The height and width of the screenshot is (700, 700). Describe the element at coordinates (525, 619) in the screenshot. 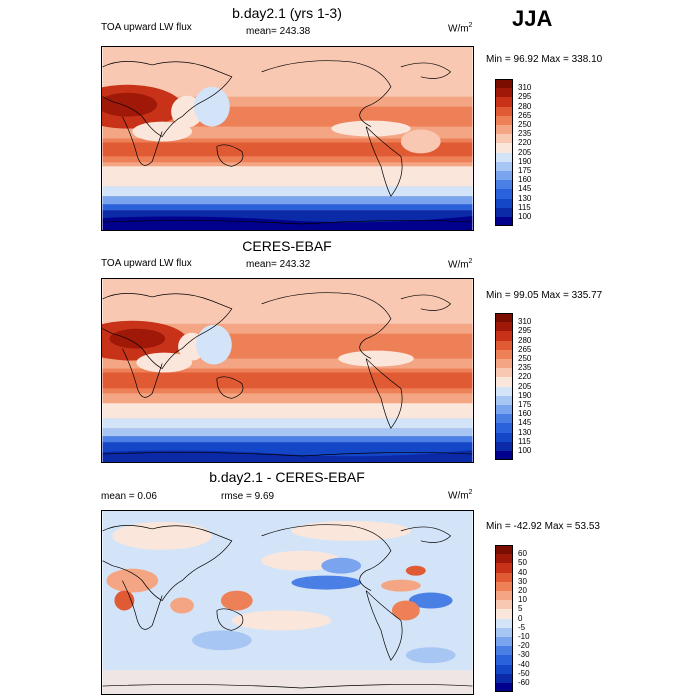

I see `panel-3-colorbar: 60 50 40 30 20 10 5 0 -5 -10 -20 -30 -40 -50 -60` at that location.